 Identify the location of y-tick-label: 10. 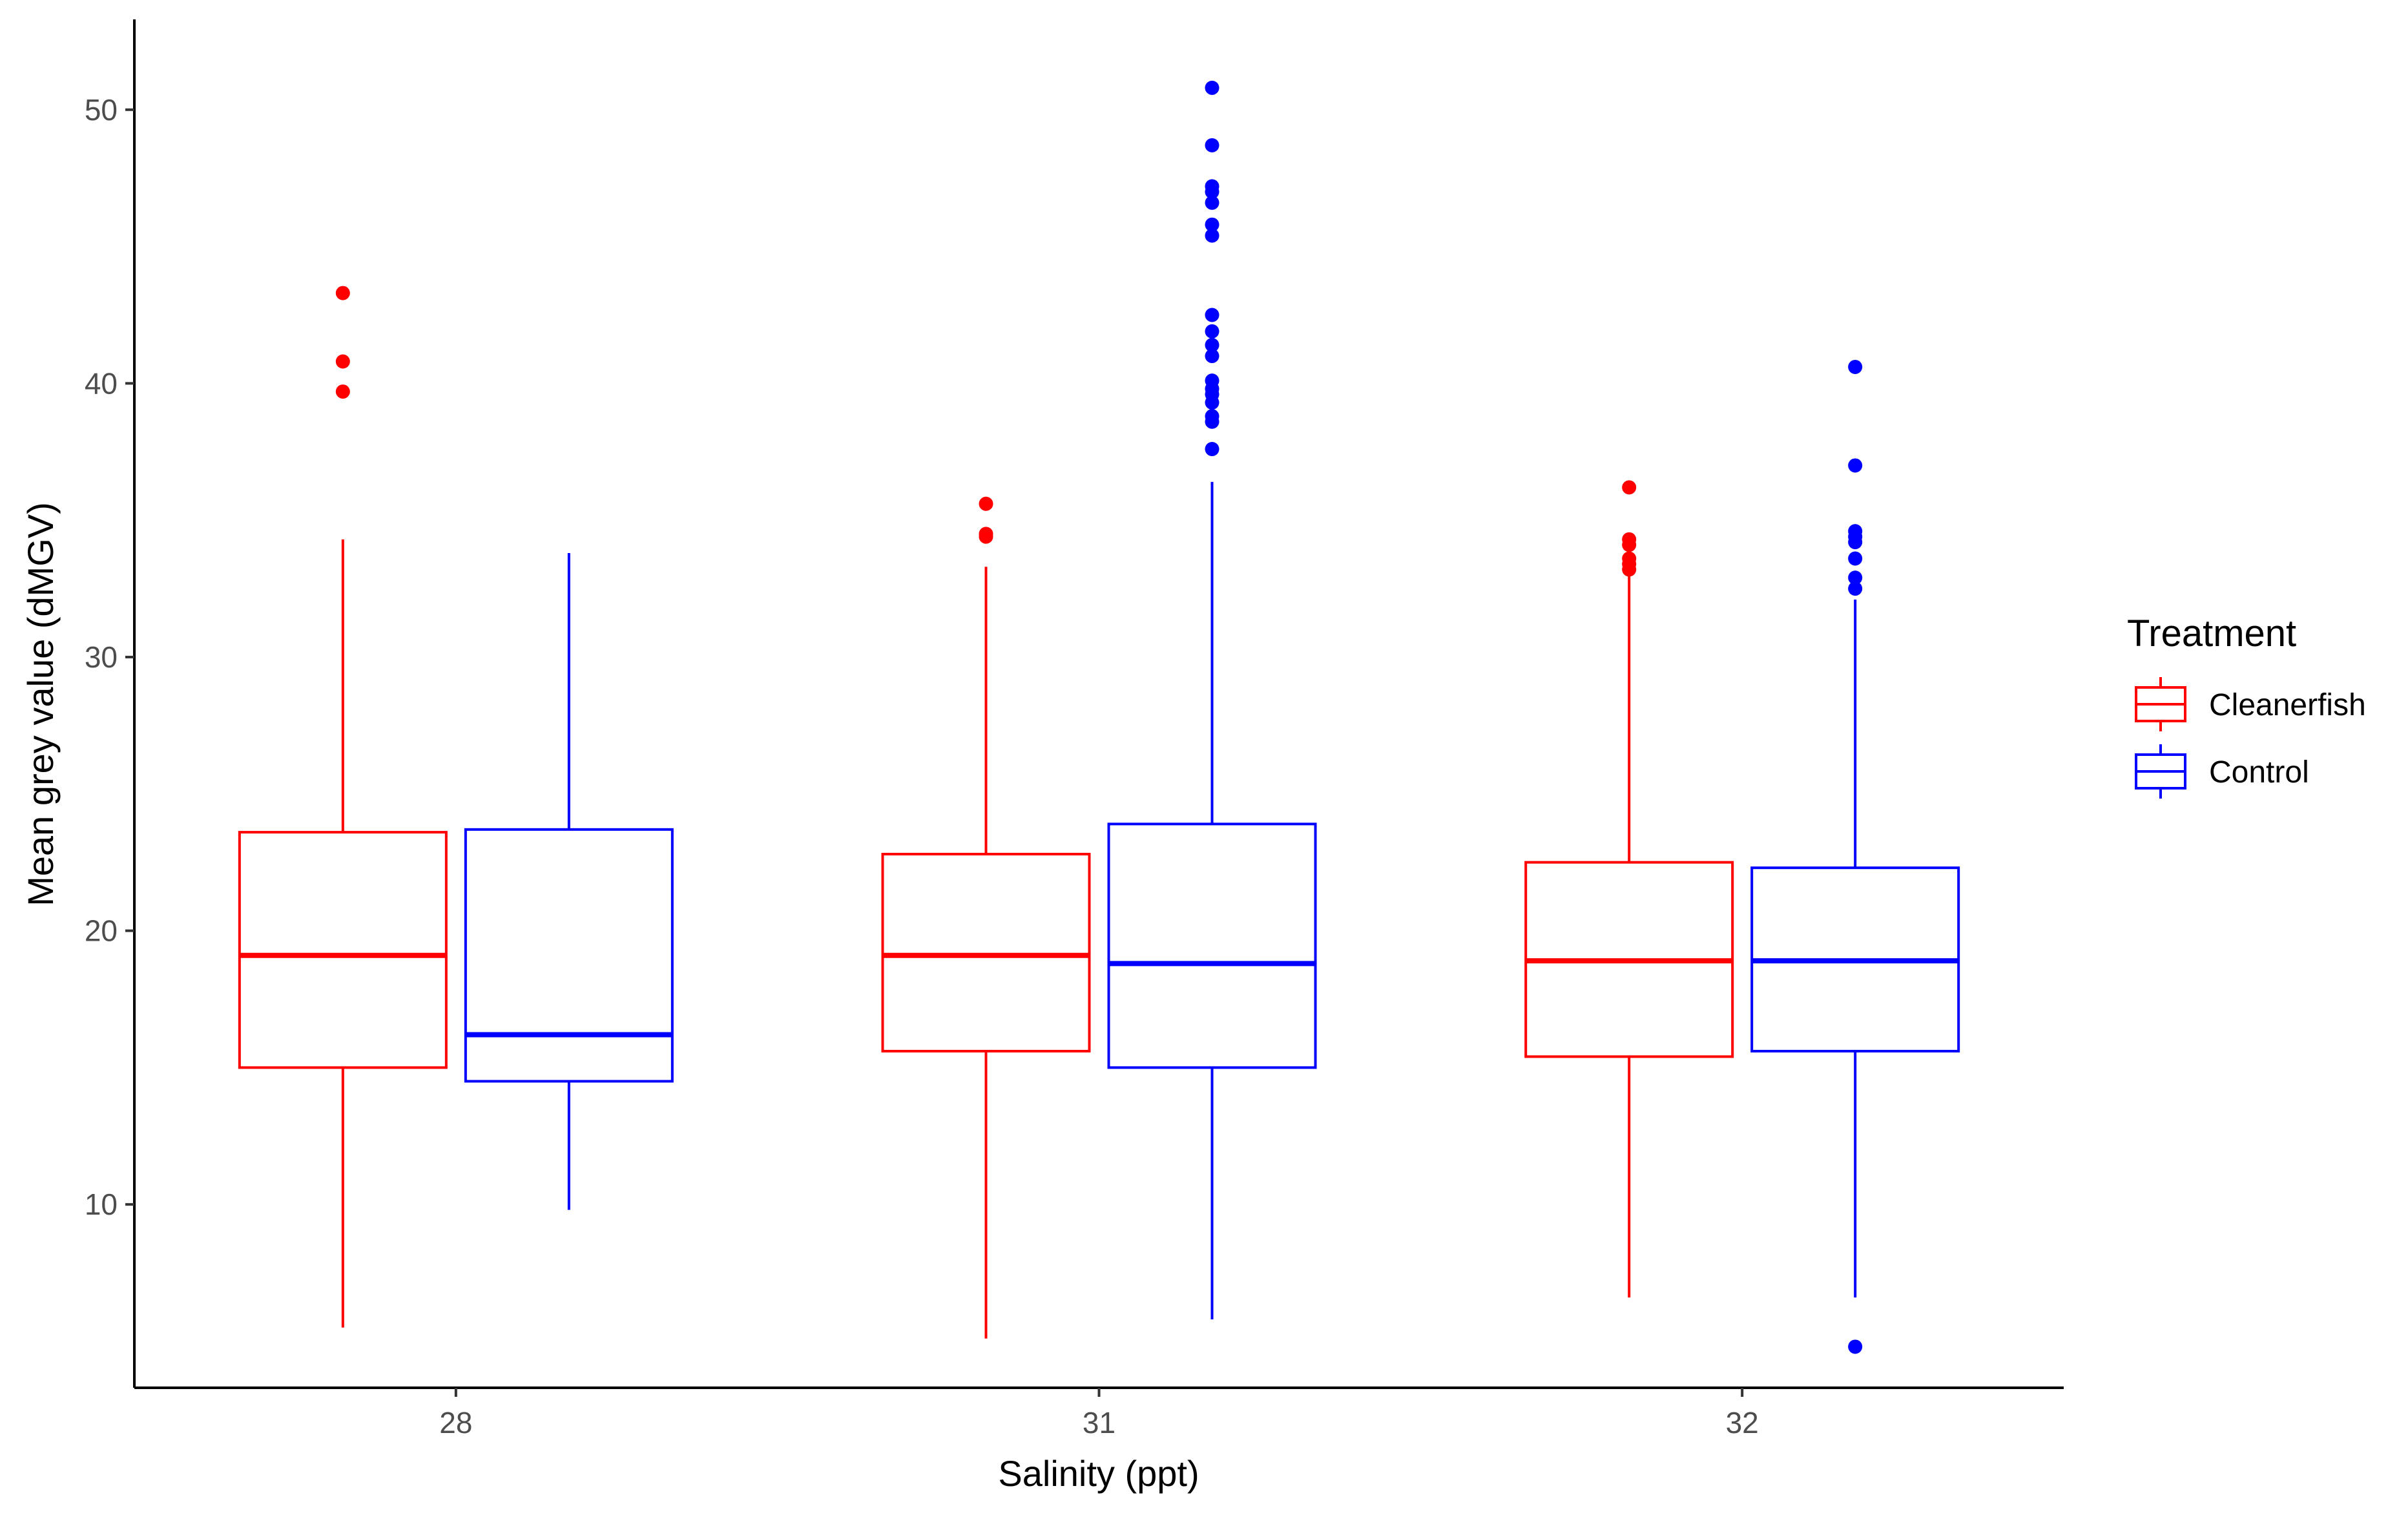
(101, 1204).